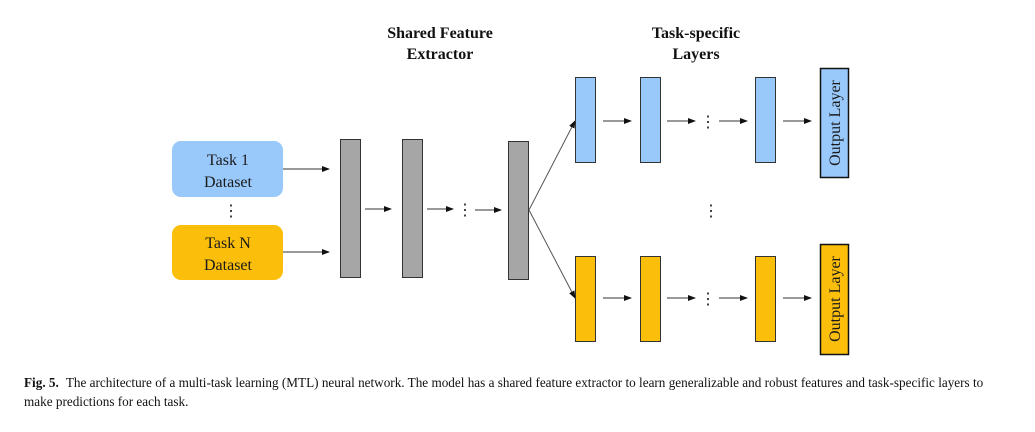 The width and height of the screenshot is (1035, 432). Describe the element at coordinates (696, 33) in the screenshot. I see `task-title-line1: Task-specific` at that location.